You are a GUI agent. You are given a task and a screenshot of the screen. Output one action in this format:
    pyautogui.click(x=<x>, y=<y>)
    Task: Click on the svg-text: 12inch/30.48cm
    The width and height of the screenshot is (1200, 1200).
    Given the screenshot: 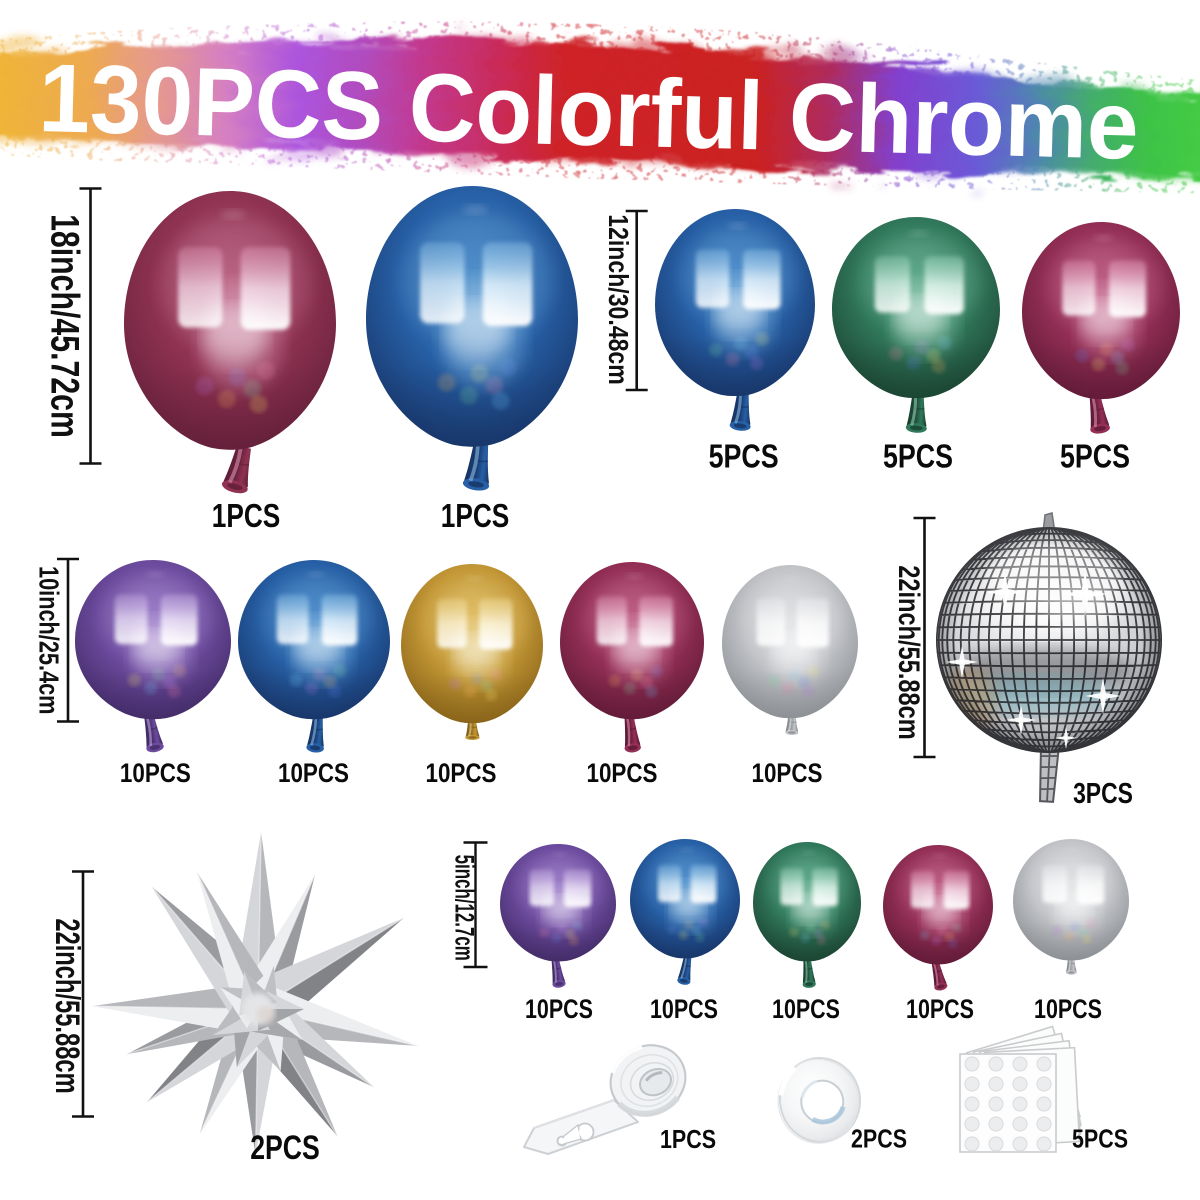 What is the action you would take?
    pyautogui.click(x=617, y=299)
    